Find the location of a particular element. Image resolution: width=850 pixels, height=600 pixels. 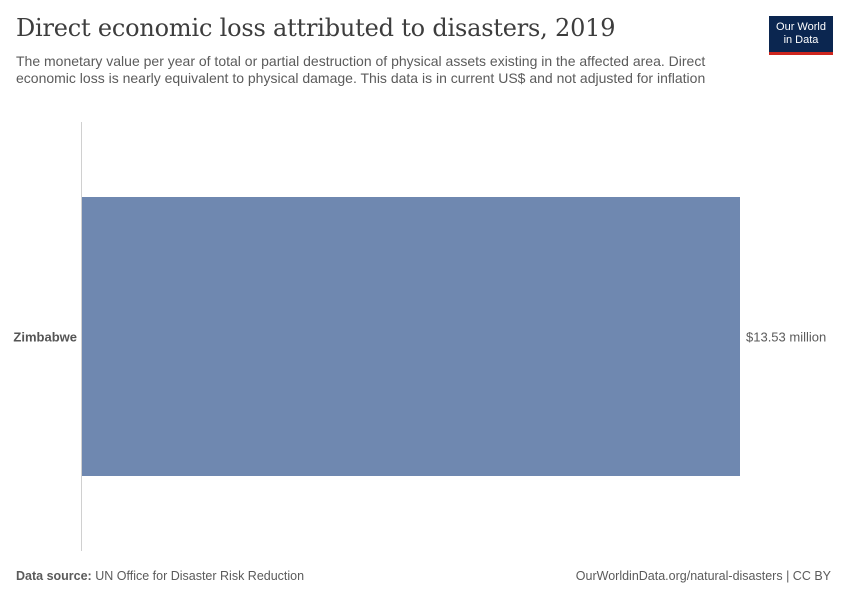

logo-line-2: in Data is located at coordinates (801, 40).